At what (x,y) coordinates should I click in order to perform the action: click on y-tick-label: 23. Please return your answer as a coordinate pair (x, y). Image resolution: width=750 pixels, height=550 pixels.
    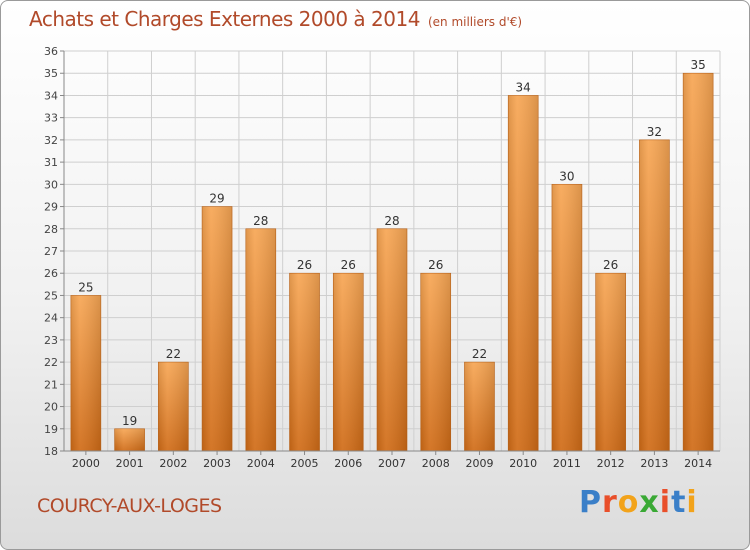
    Looking at the image, I should click on (51, 340).